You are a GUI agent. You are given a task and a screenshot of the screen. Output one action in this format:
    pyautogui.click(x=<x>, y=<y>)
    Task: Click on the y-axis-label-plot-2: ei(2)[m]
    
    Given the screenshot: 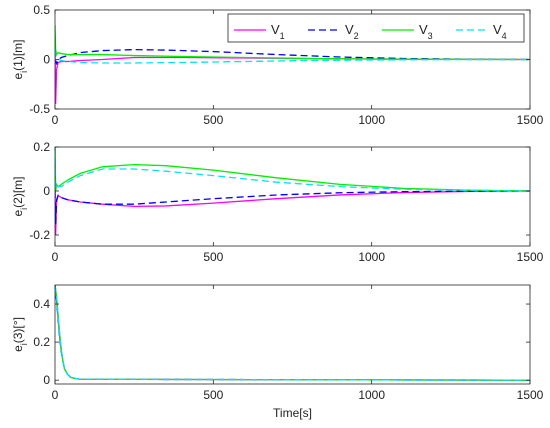 What is the action you would take?
    pyautogui.click(x=20, y=196)
    